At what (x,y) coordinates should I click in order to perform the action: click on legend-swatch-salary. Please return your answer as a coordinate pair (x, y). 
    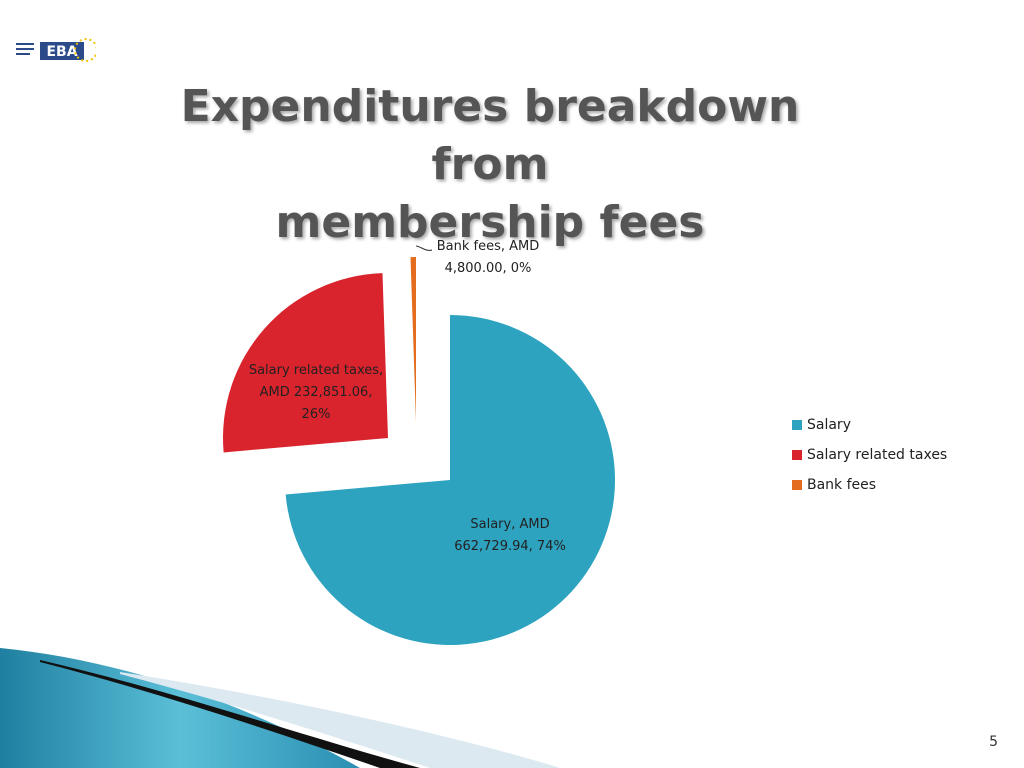
    Looking at the image, I should click on (797, 425).